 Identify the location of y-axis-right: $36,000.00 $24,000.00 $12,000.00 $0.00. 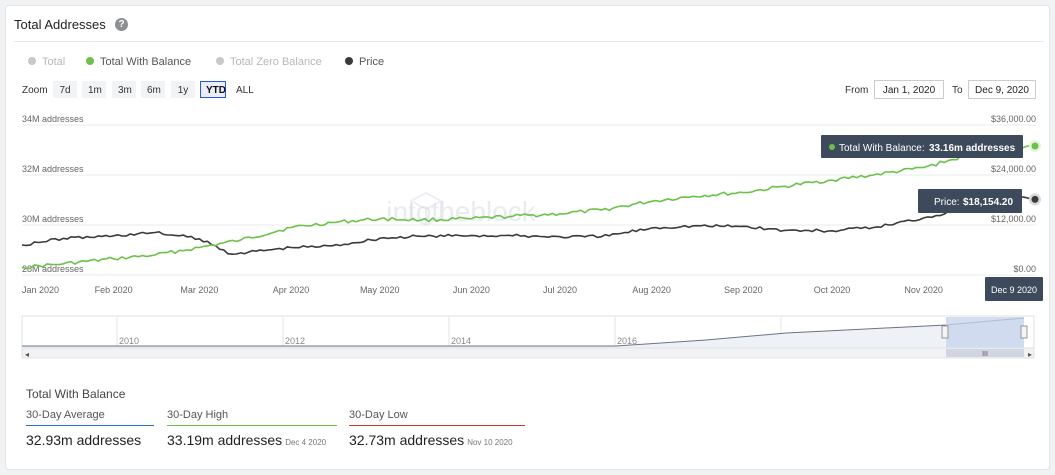
(1013, 194).